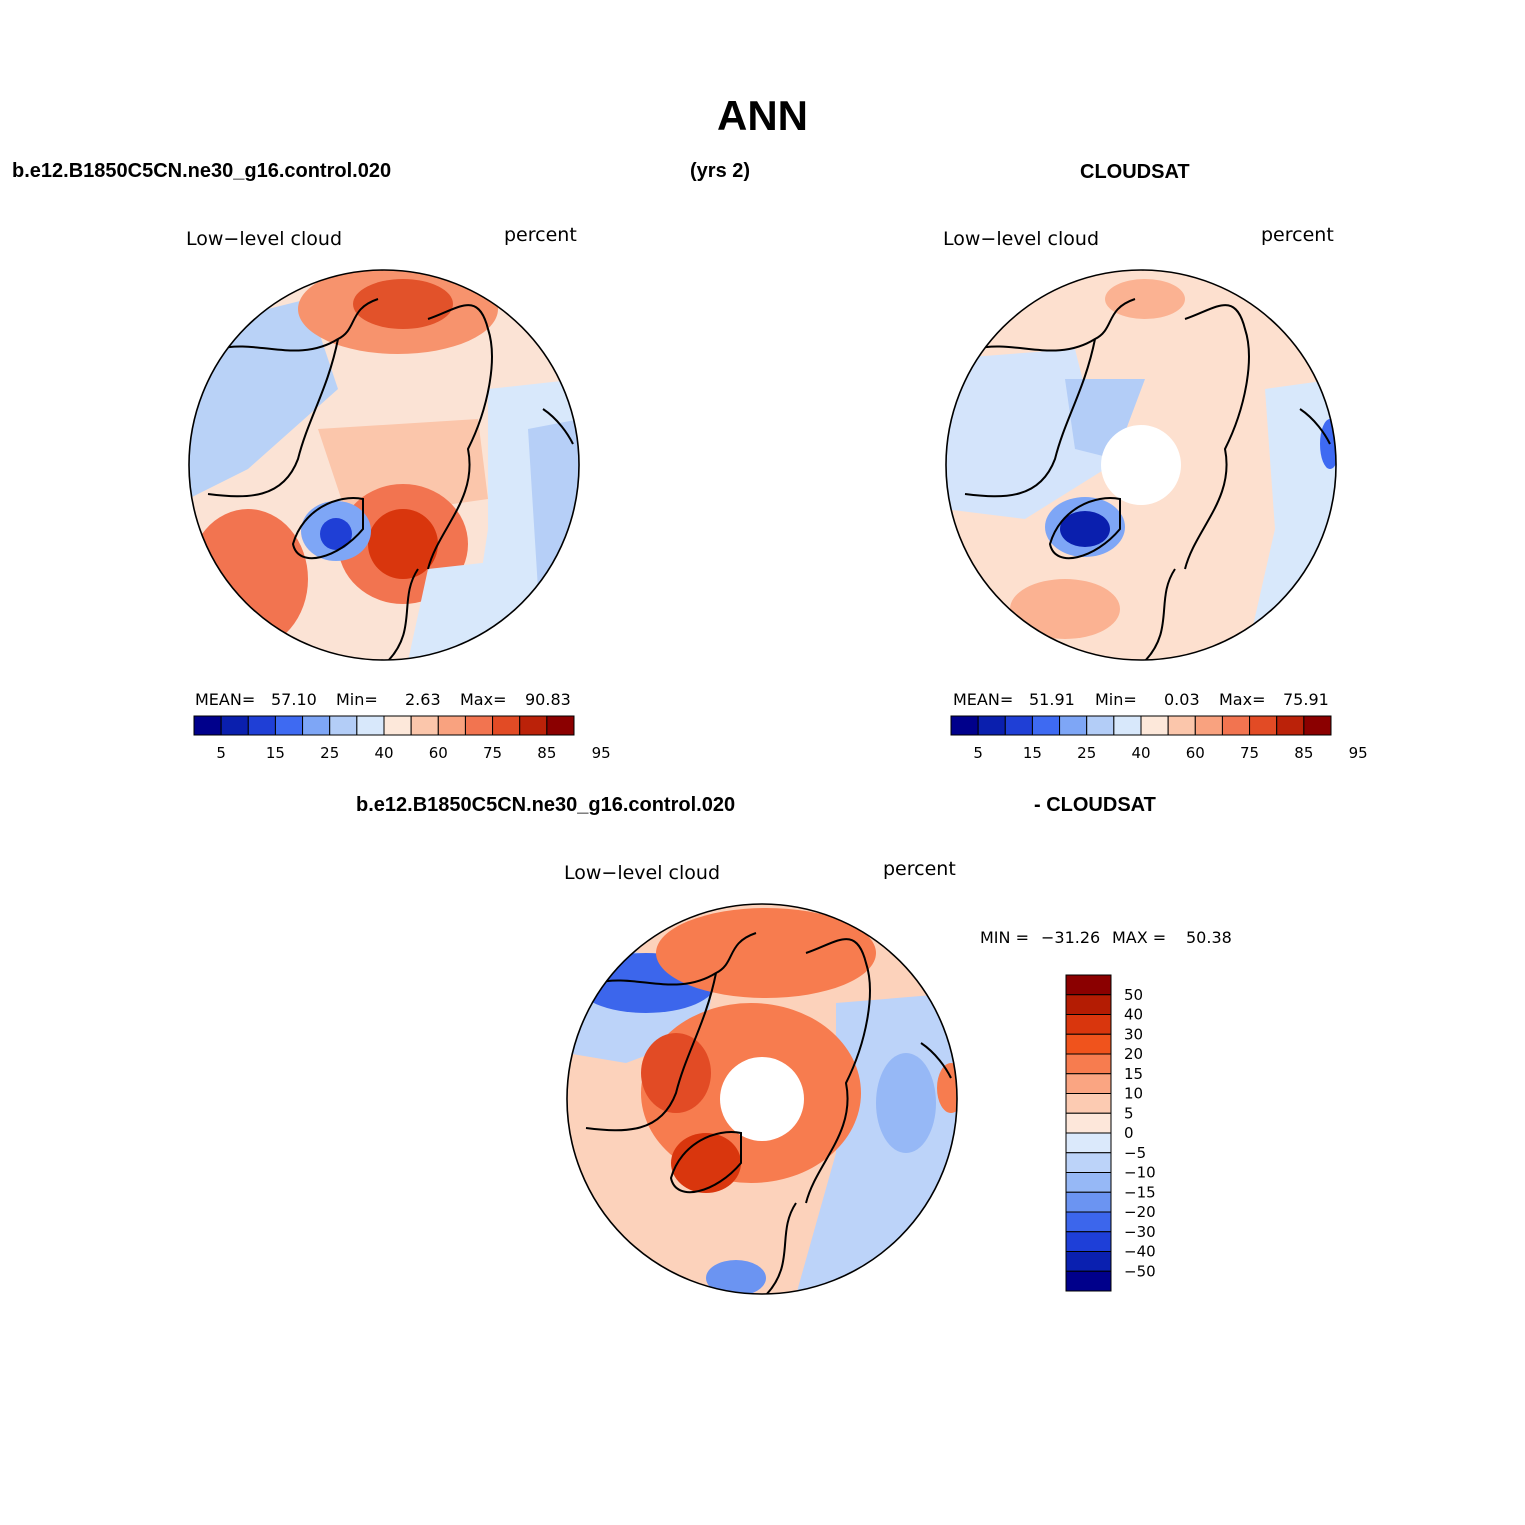  What do you see at coordinates (402, 738) in the screenshot?
I see `colorbar-model: 5 15 25 40 60 75 85 95` at bounding box center [402, 738].